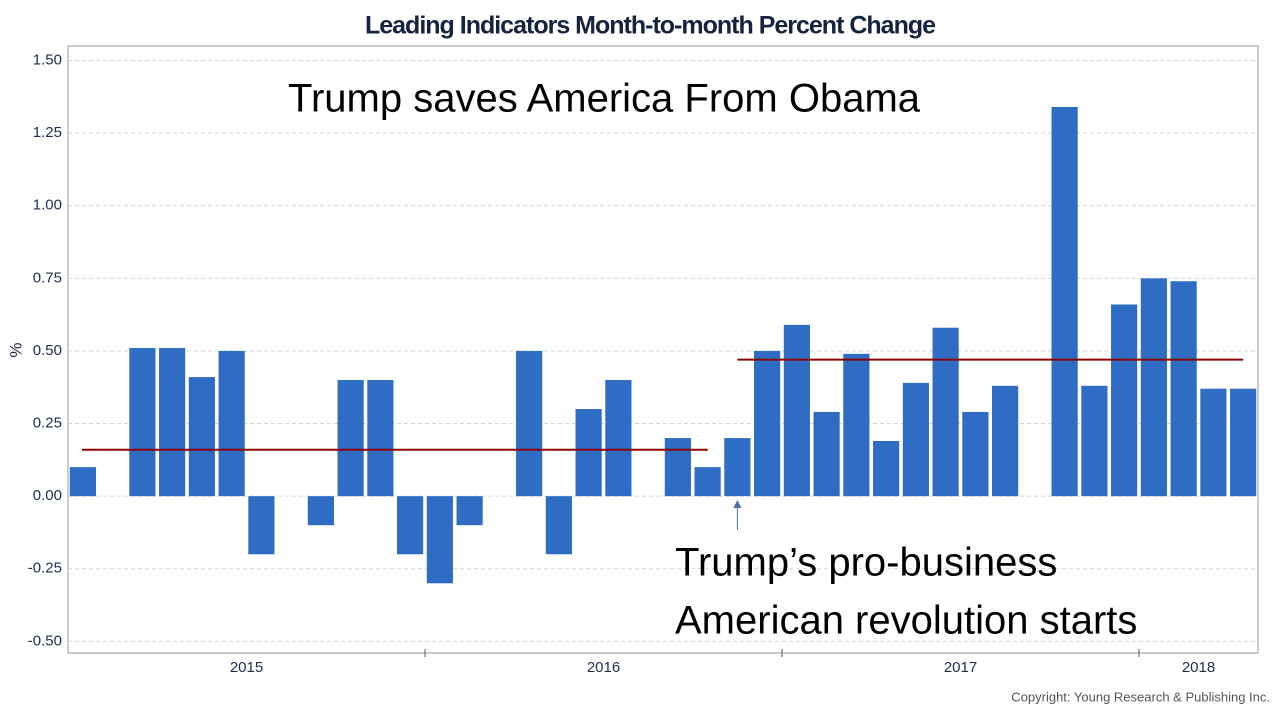 Image resolution: width=1280 pixels, height=720 pixels. I want to click on y-tick-label: 0.50, so click(47, 350).